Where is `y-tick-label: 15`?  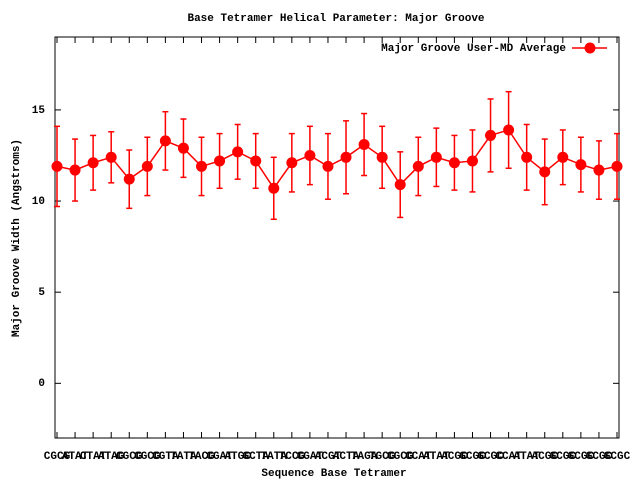
y-tick-label: 15 is located at coordinates (39, 111).